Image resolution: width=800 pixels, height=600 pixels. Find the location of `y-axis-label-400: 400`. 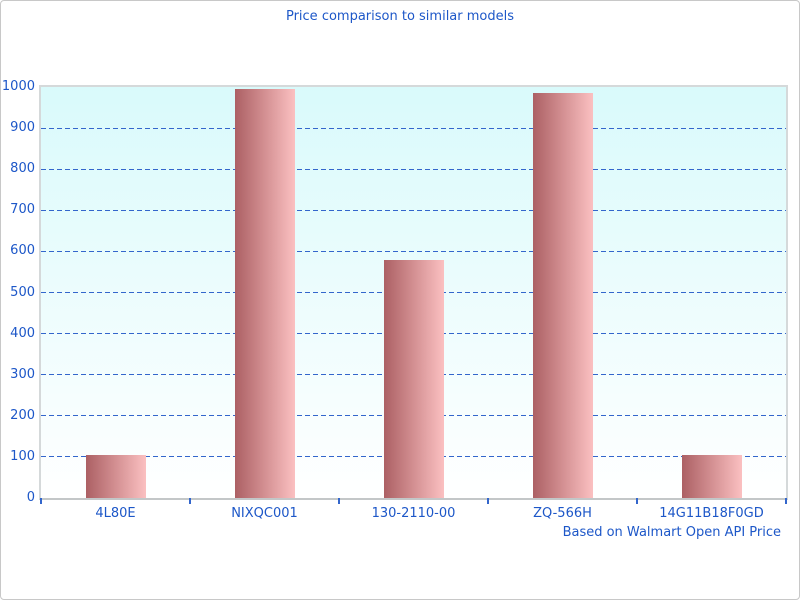

y-axis-label-400: 400 is located at coordinates (22, 333).